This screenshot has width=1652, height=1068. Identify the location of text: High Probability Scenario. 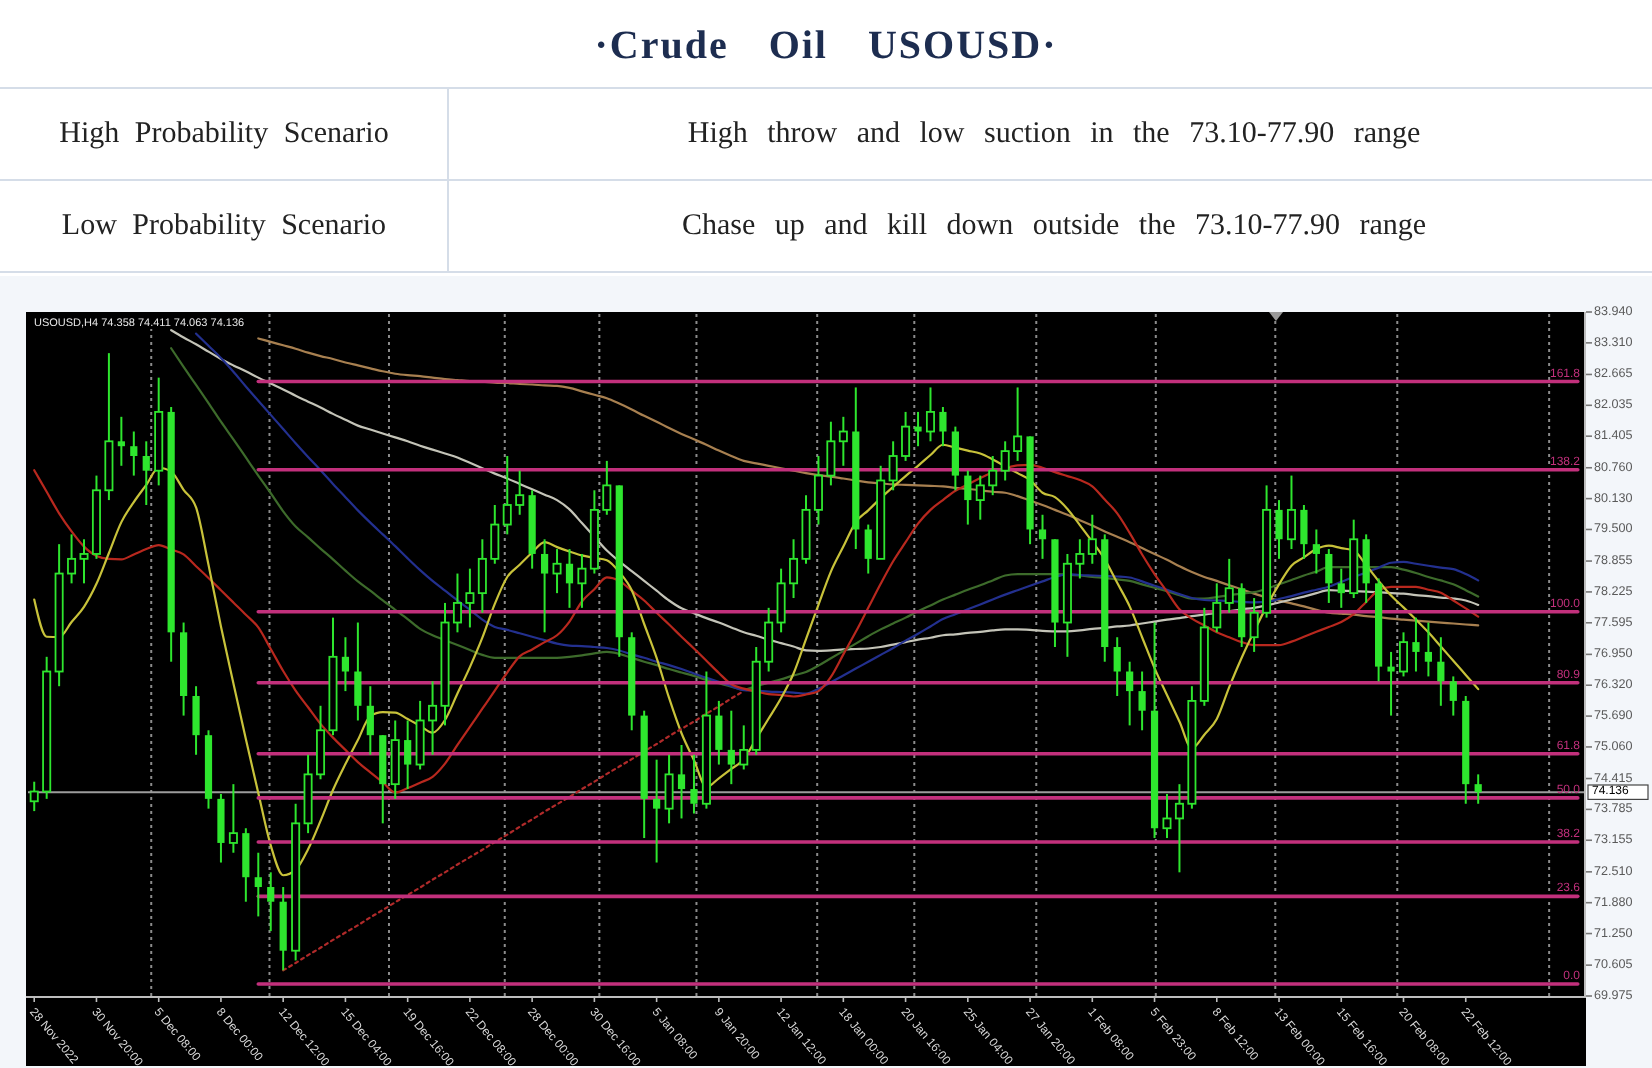
(224, 134).